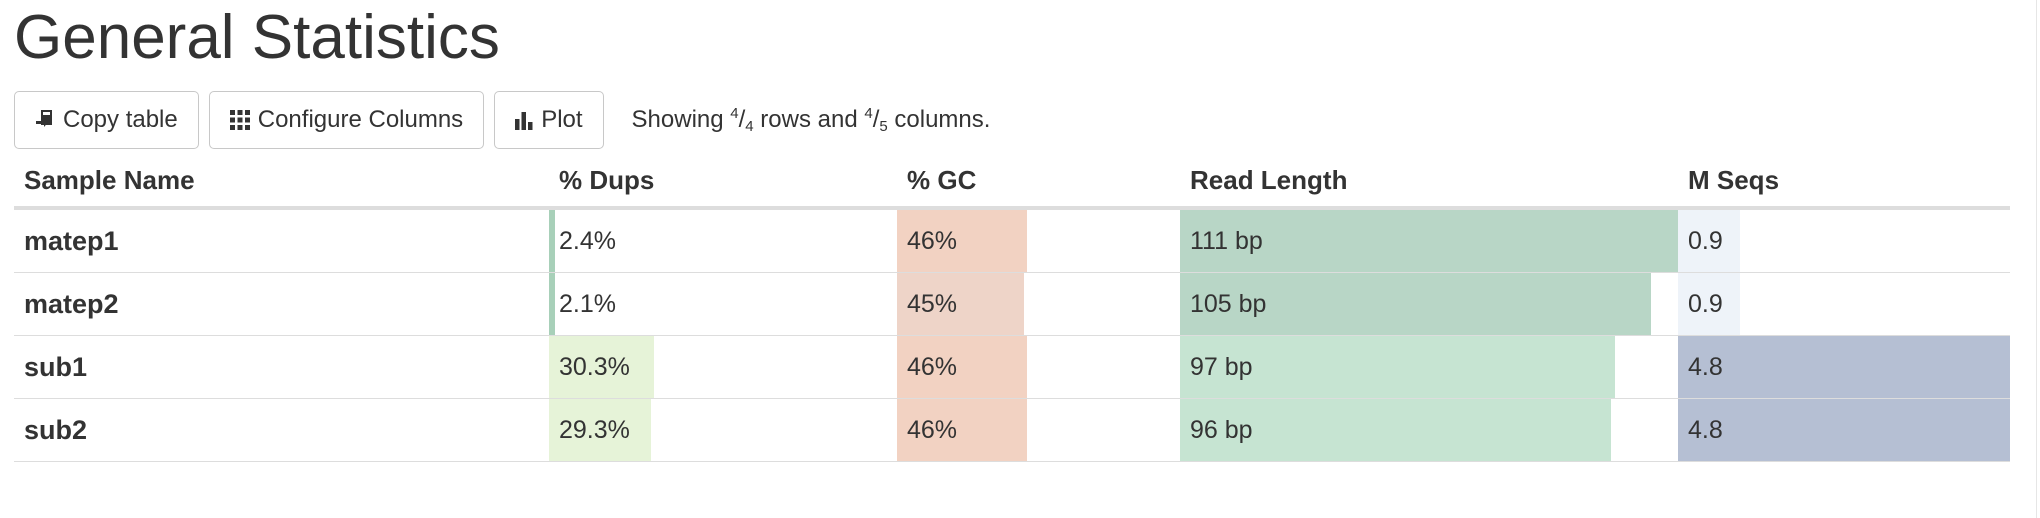 This screenshot has width=2040, height=518. Describe the element at coordinates (239, 120) in the screenshot. I see `grid-icon` at that location.